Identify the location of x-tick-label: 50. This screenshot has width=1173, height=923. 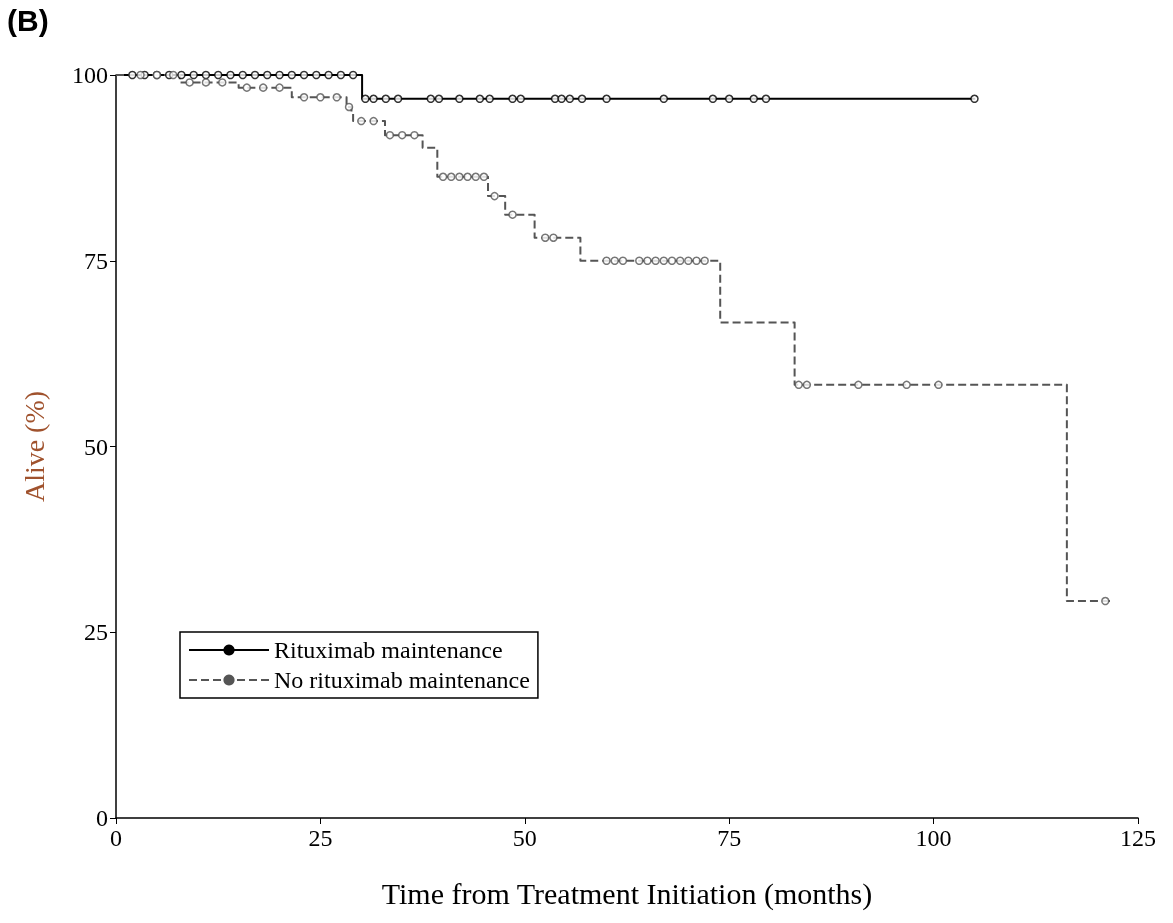
(524, 838).